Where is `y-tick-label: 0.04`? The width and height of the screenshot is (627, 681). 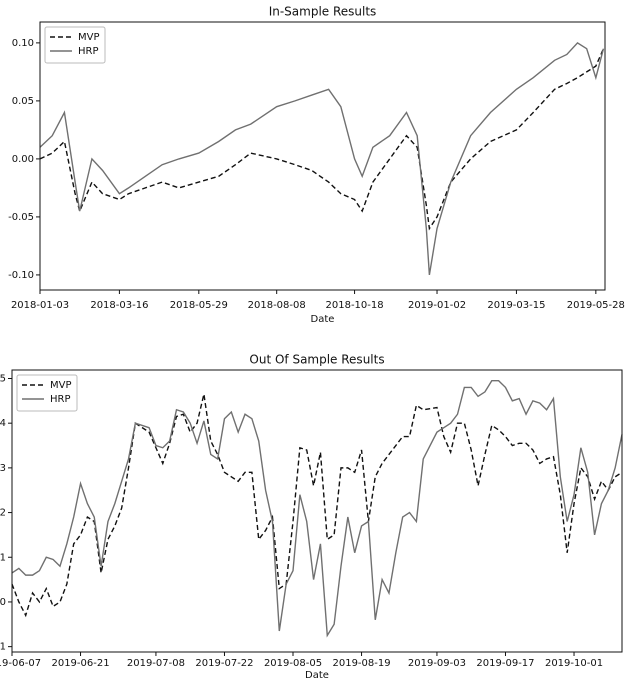
y-tick-label: 0.04 is located at coordinates (3, 423).